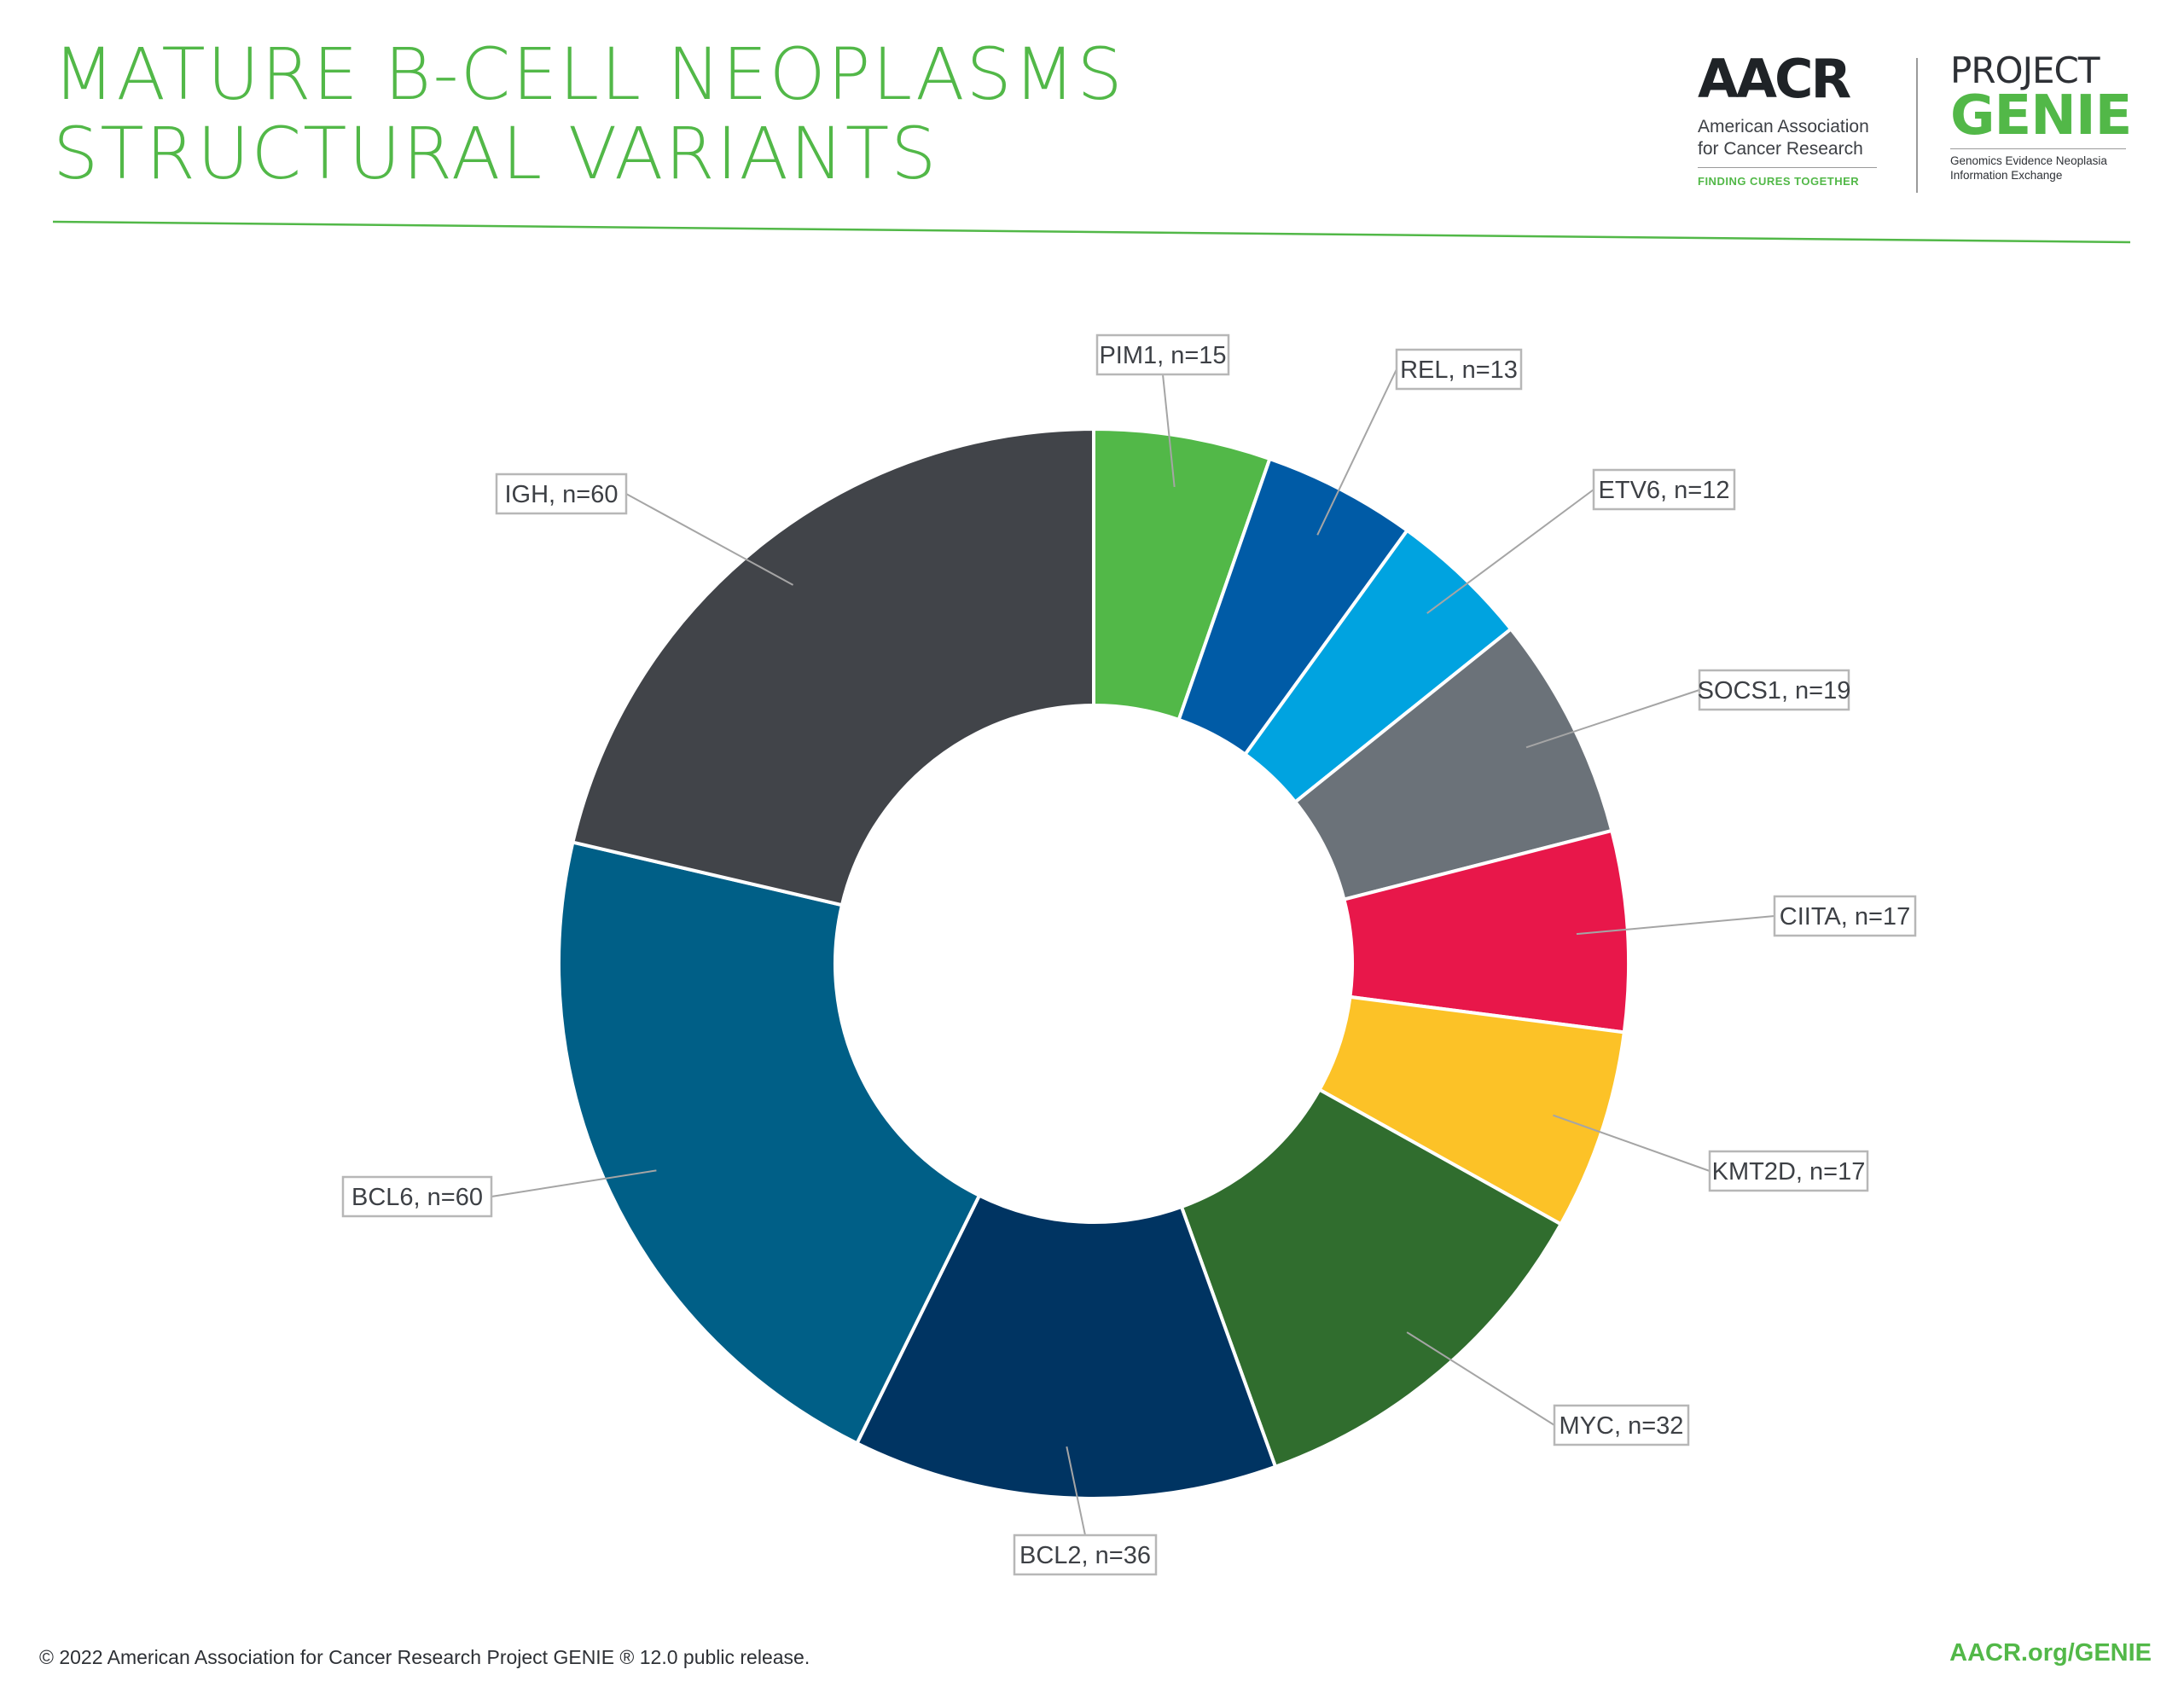 This screenshot has height=1687, width=2184. I want to click on data-label-socs1: SOCS1, n=19, so click(1774, 691).